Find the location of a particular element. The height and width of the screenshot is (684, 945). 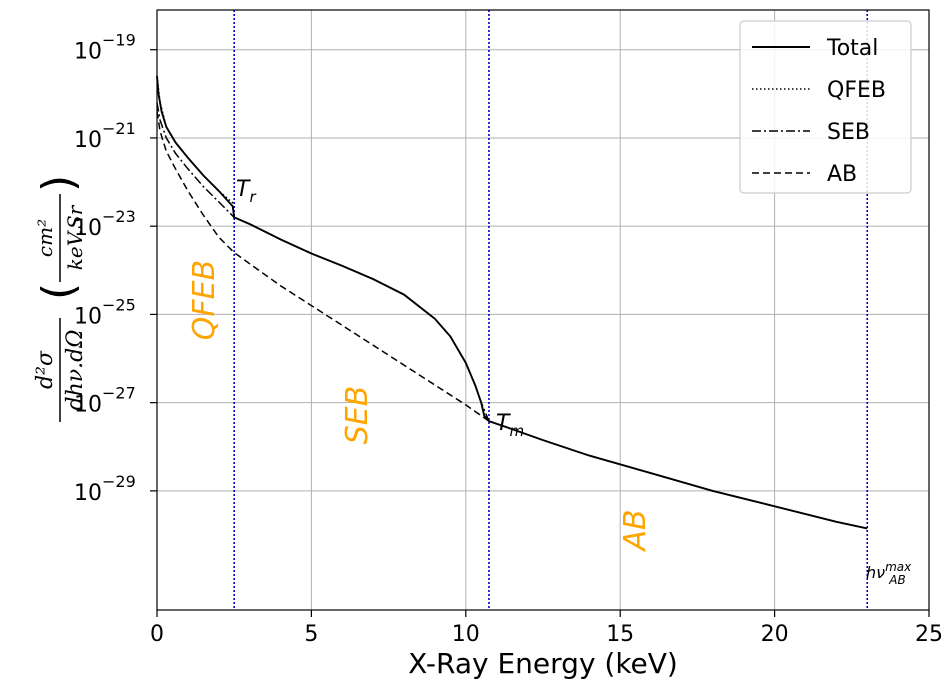

x-tick-label: 20 is located at coordinates (775, 634).